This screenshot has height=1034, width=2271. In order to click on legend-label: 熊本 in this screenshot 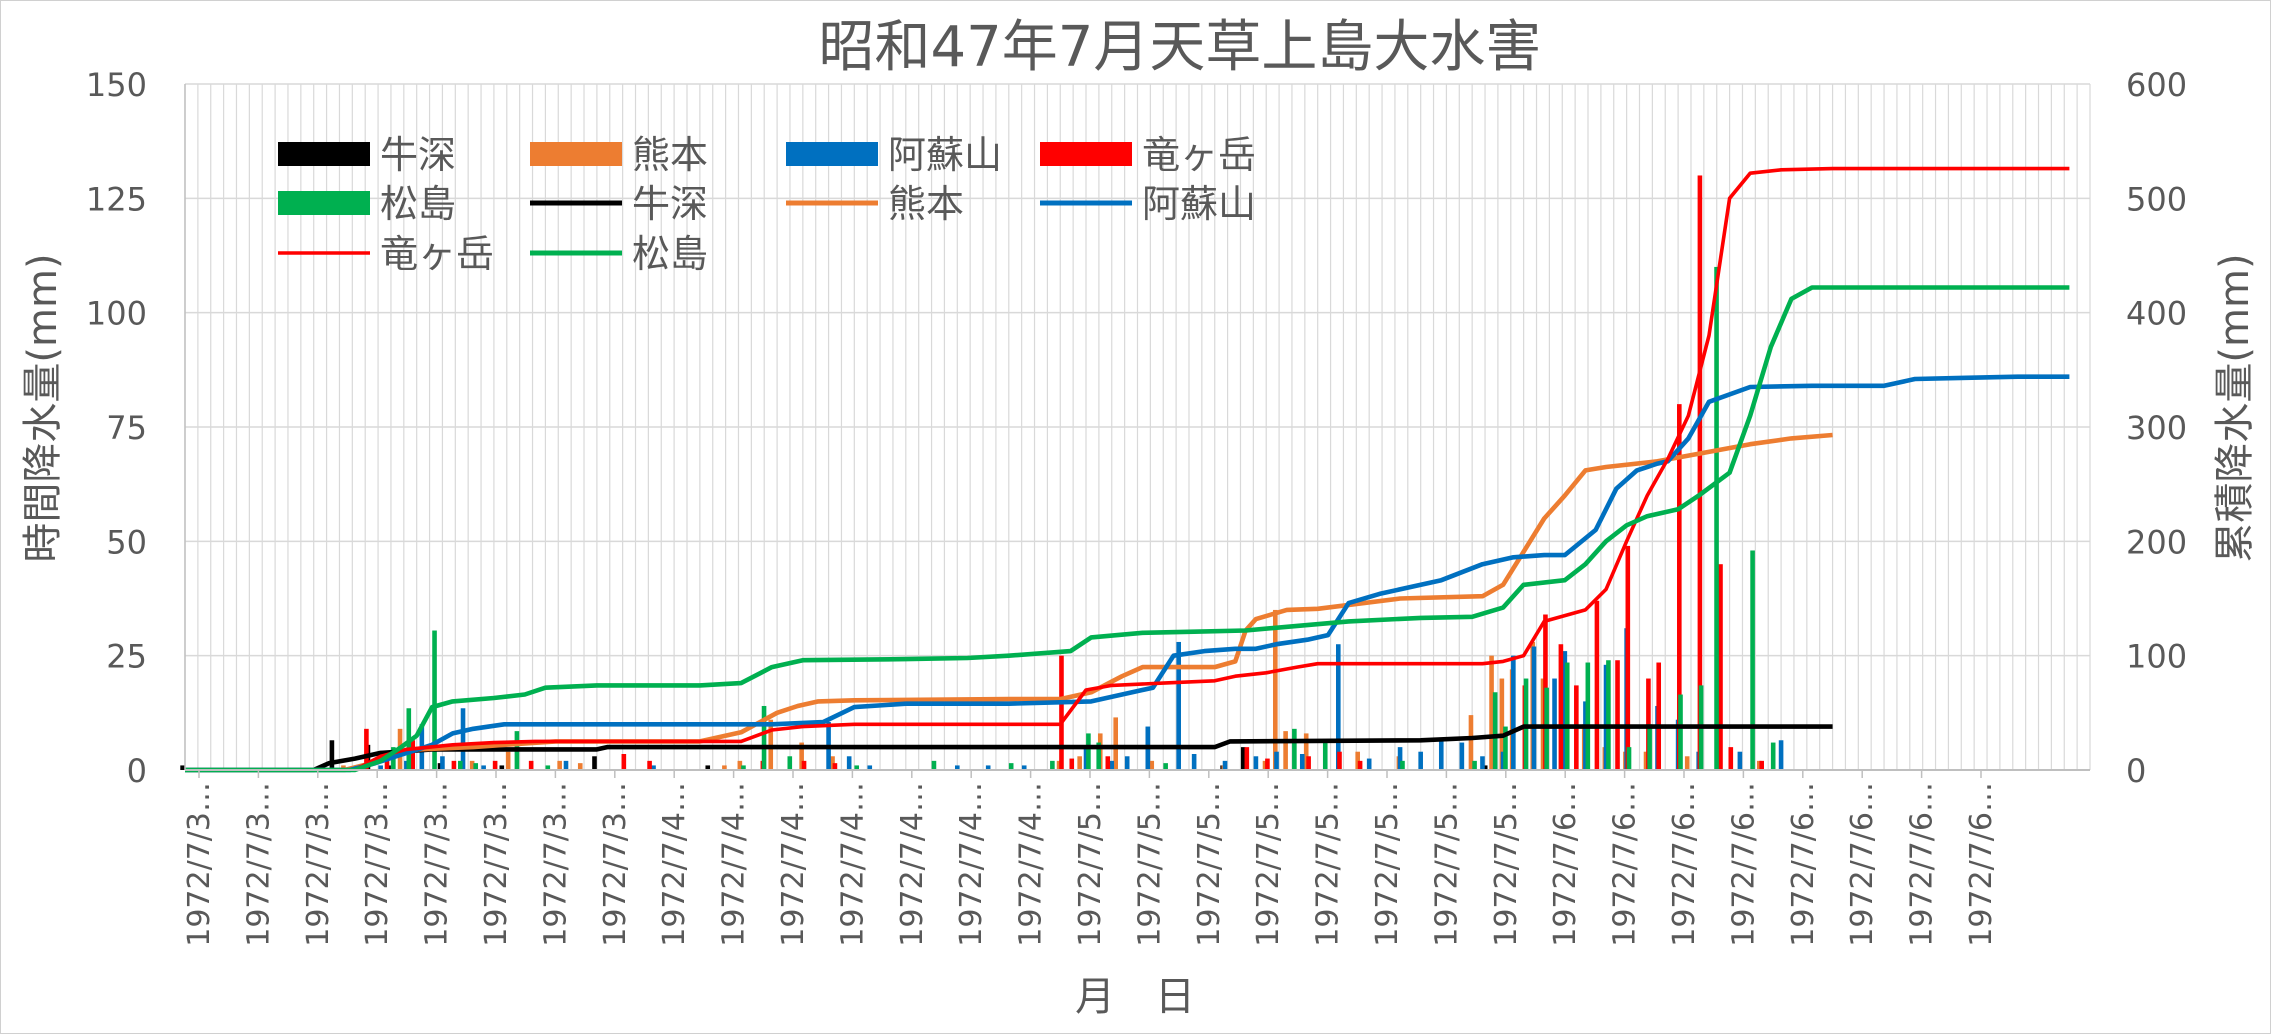, I will do `click(926, 204)`.